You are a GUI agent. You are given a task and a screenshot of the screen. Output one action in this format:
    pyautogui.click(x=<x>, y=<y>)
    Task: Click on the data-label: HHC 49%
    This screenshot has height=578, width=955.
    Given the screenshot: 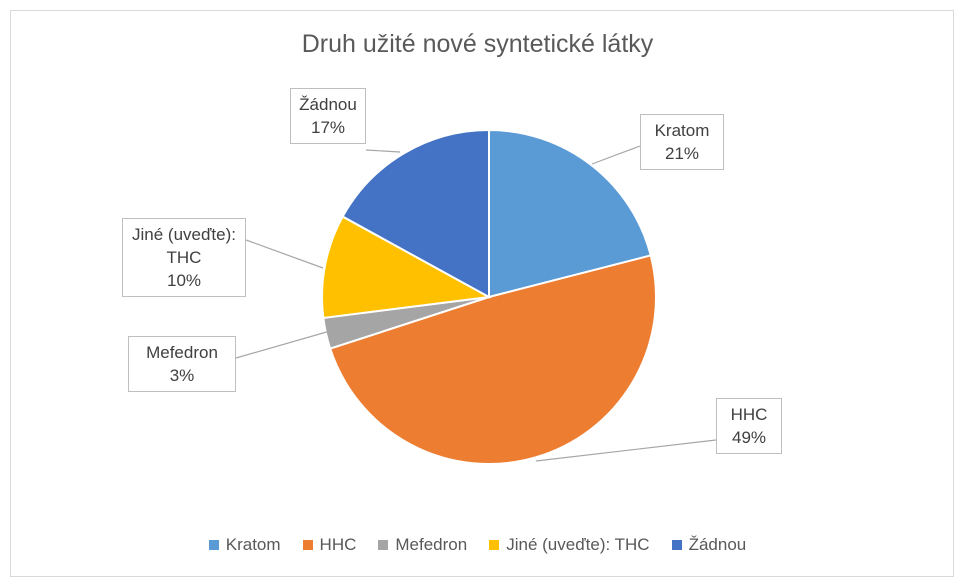 What is the action you would take?
    pyautogui.click(x=749, y=426)
    